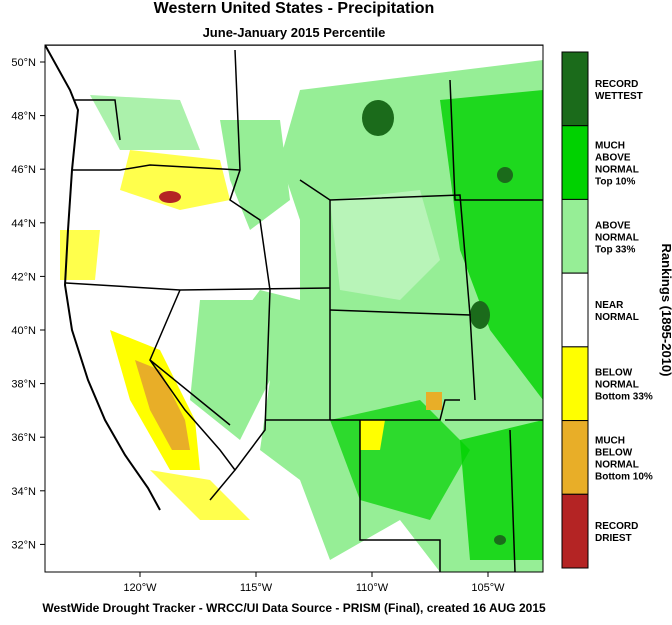 This screenshot has height=625, width=672. What do you see at coordinates (294, 32) in the screenshot?
I see `subtitle: June-January 2015 Percentile` at bounding box center [294, 32].